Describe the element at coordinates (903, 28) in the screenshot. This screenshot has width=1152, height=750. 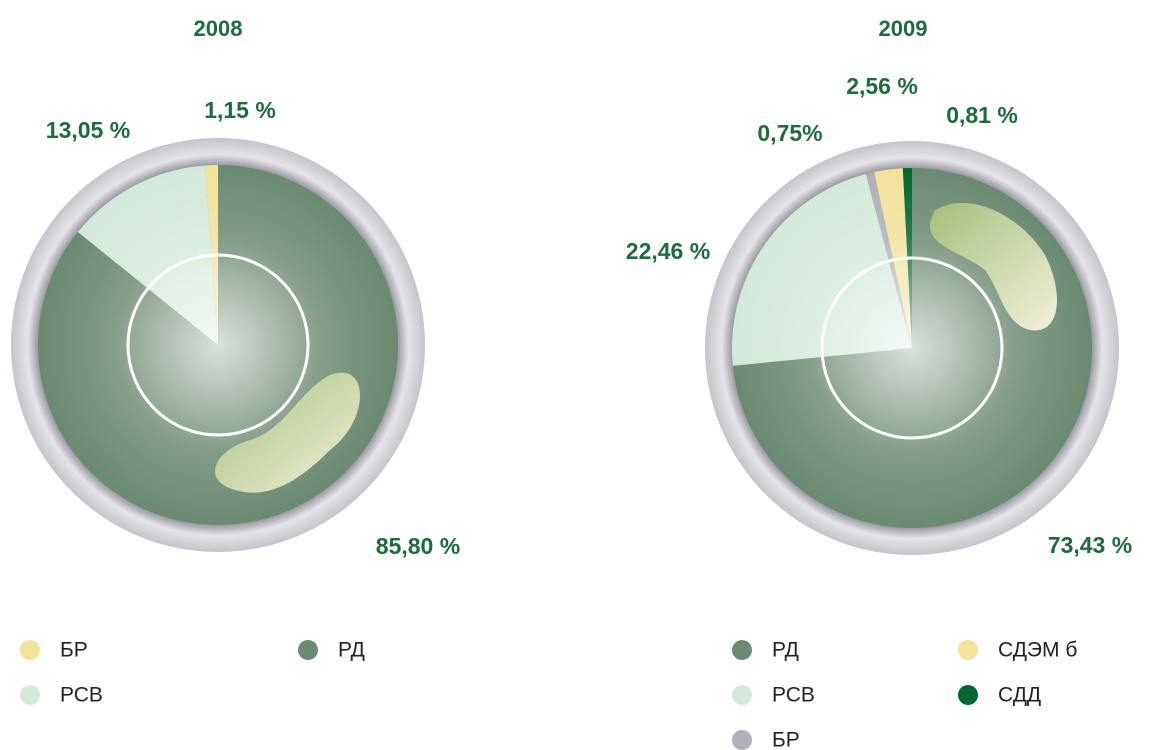
I see `chart-title: 2009` at that location.